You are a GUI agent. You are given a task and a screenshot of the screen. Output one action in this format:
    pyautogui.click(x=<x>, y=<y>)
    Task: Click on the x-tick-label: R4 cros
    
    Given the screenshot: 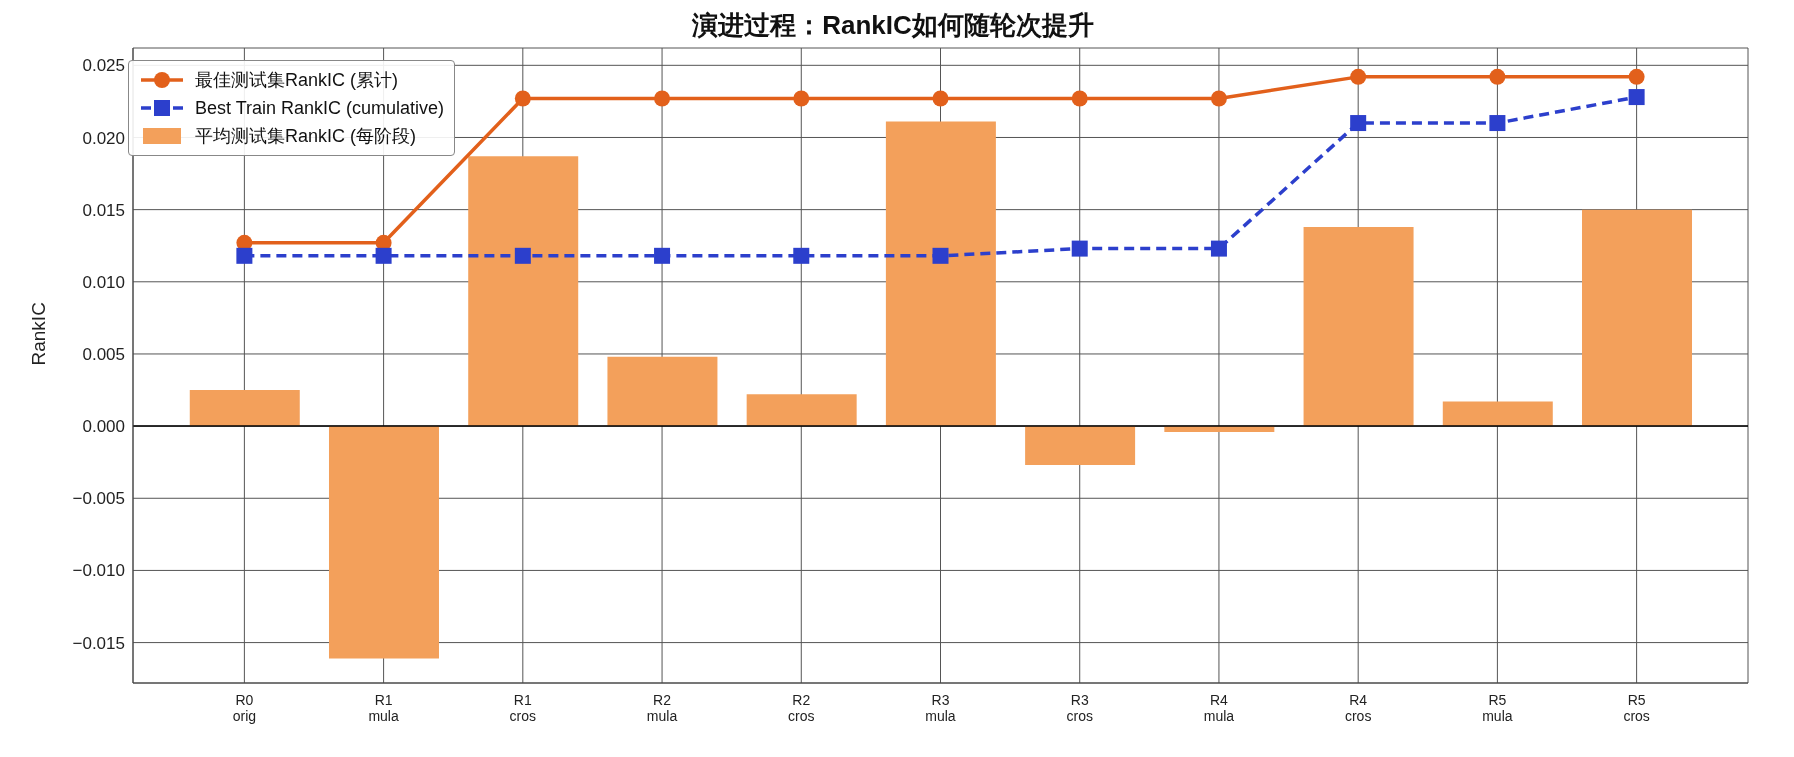 What is the action you would take?
    pyautogui.click(x=1358, y=708)
    